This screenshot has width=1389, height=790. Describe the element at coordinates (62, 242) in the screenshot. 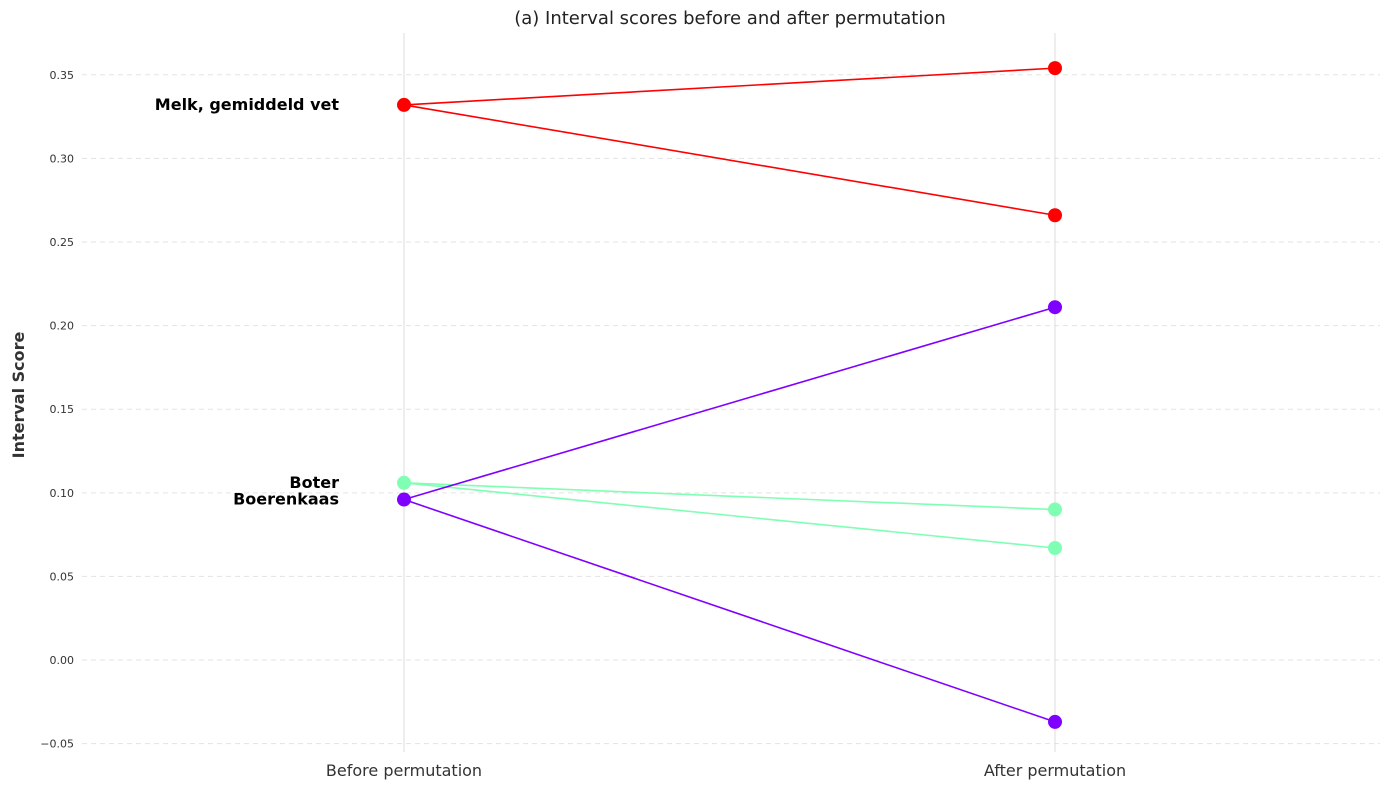

I see `y-tick-label: 0.25` at that location.